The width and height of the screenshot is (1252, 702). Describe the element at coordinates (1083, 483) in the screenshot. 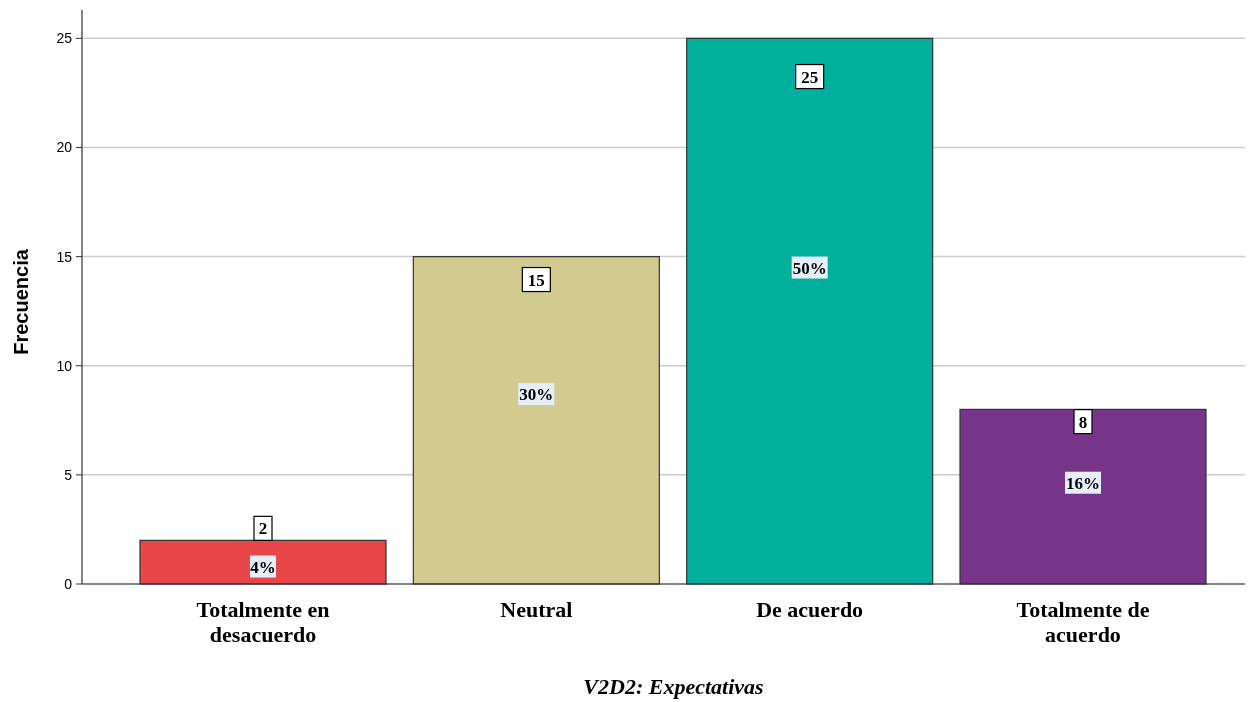

I see `annotation: 16%` at that location.